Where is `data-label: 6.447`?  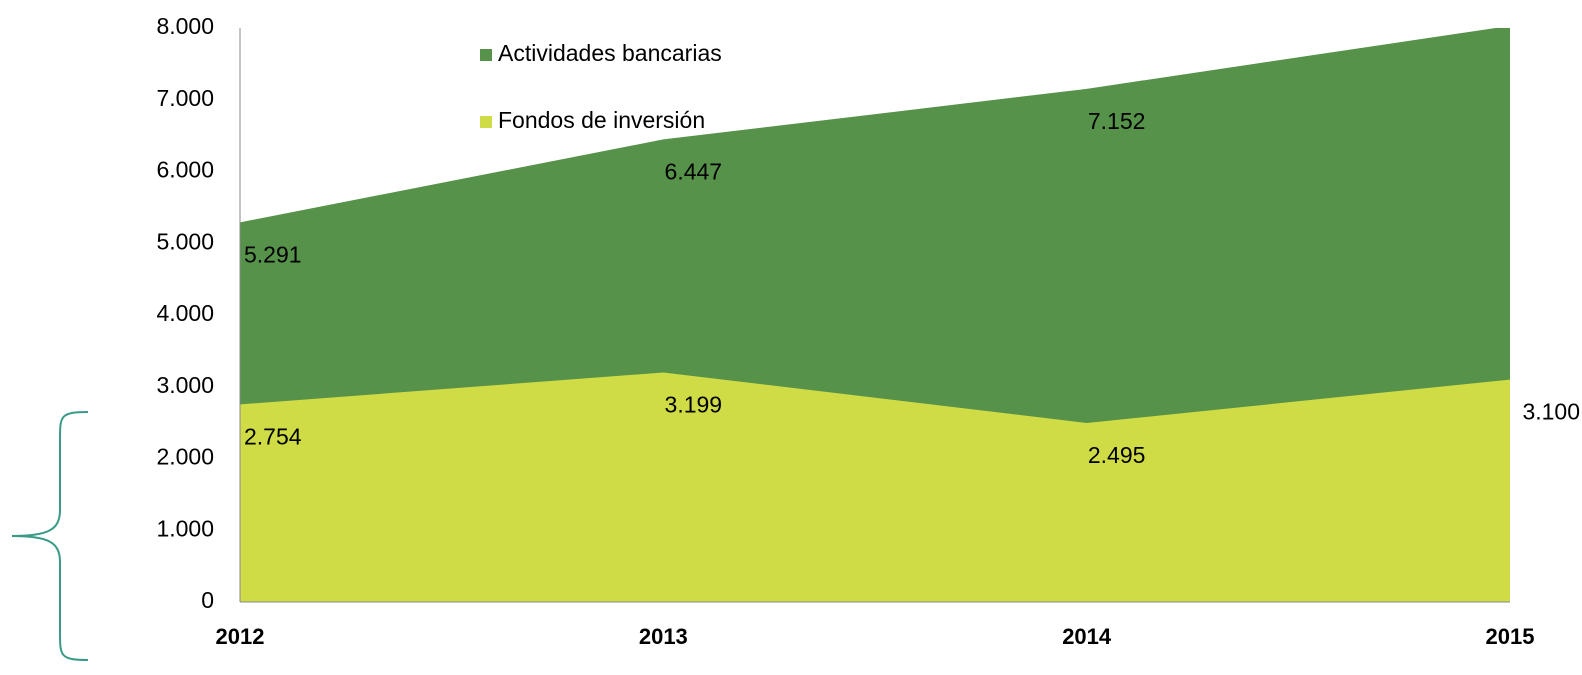 data-label: 6.447 is located at coordinates (694, 172).